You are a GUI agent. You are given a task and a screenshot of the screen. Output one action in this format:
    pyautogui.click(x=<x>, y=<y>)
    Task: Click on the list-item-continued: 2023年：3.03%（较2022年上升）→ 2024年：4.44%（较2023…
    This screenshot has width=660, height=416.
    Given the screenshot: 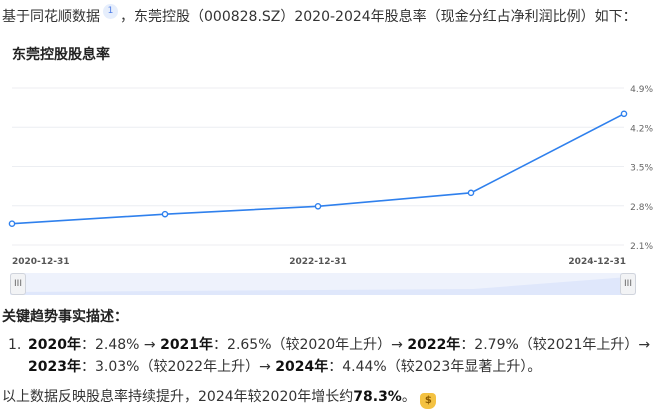 What is the action you would take?
    pyautogui.click(x=327, y=367)
    